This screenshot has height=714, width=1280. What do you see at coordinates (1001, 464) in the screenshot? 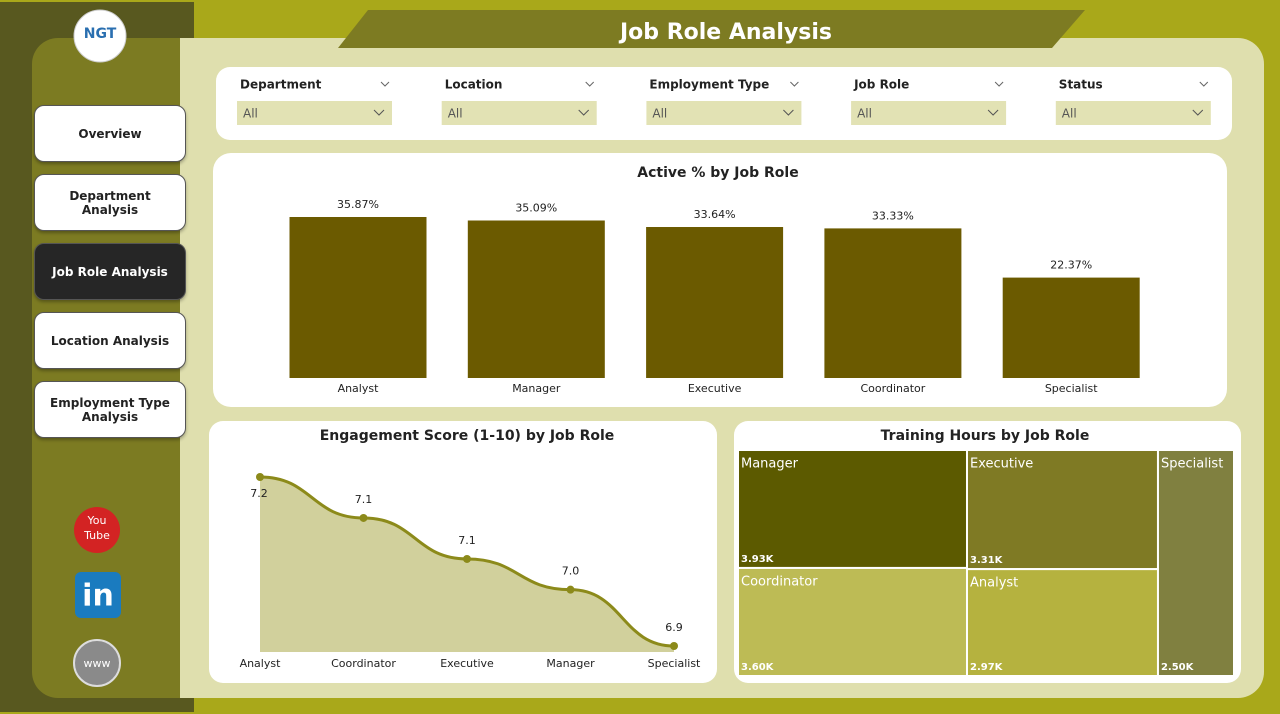
I see `cell-label: Executive` at bounding box center [1001, 464].